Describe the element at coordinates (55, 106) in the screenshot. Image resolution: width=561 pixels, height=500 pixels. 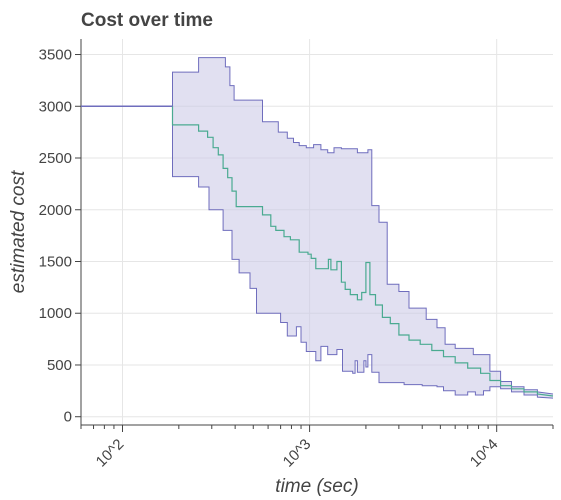
I see `y-tick-label: 3000` at that location.